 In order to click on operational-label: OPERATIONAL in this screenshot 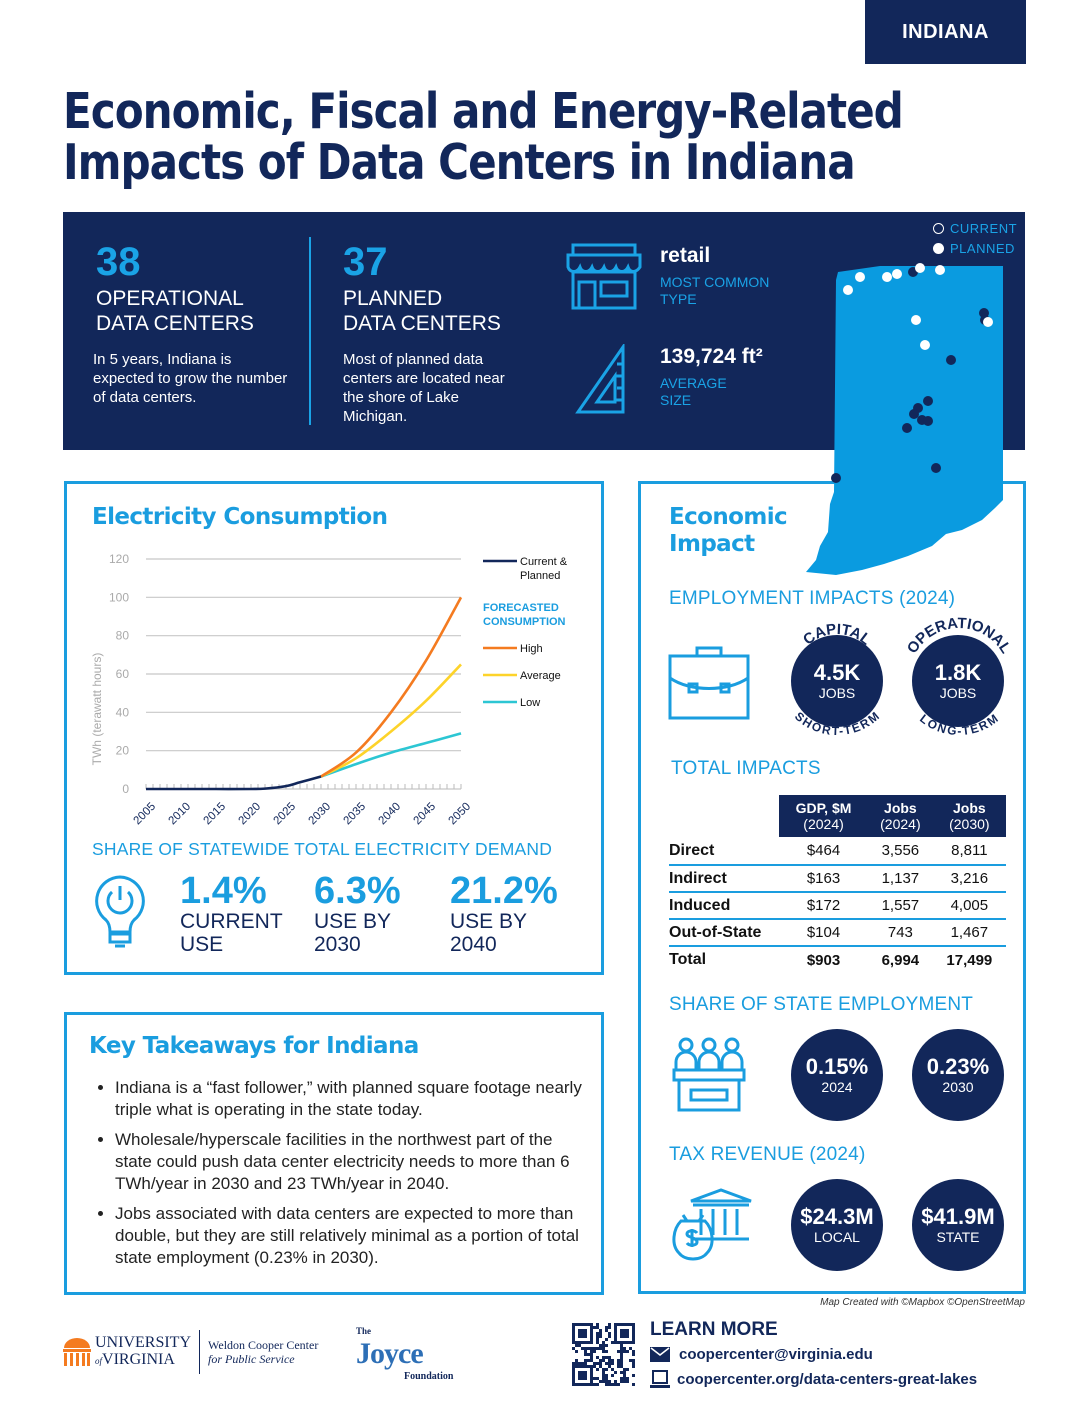, I will do `click(170, 298)`.